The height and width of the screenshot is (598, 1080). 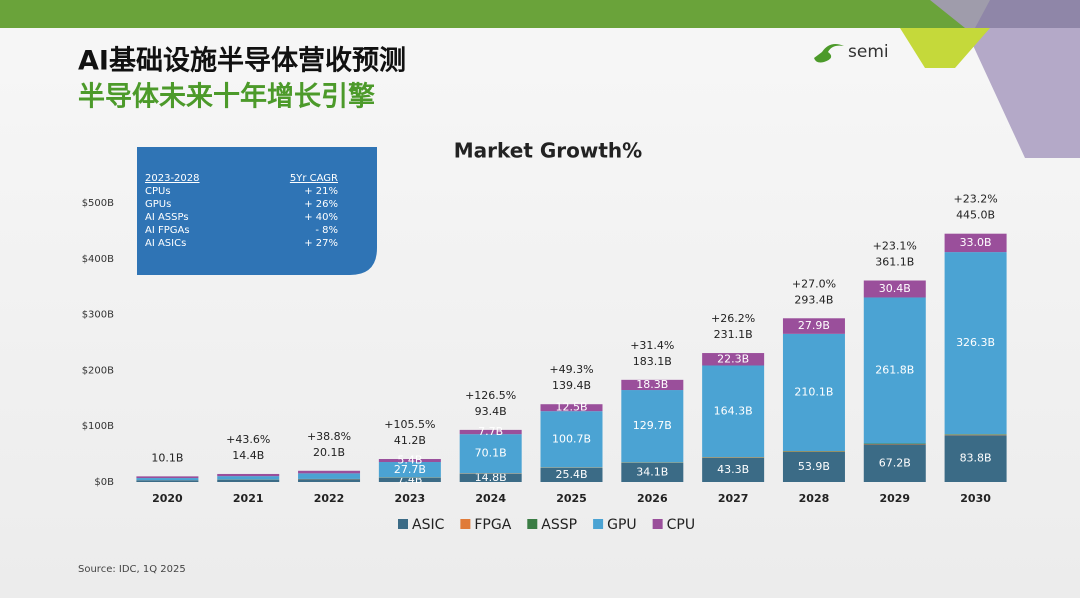 What do you see at coordinates (226, 97) in the screenshot?
I see `slide-subtitle: 半导体未来十年增长引擎` at bounding box center [226, 97].